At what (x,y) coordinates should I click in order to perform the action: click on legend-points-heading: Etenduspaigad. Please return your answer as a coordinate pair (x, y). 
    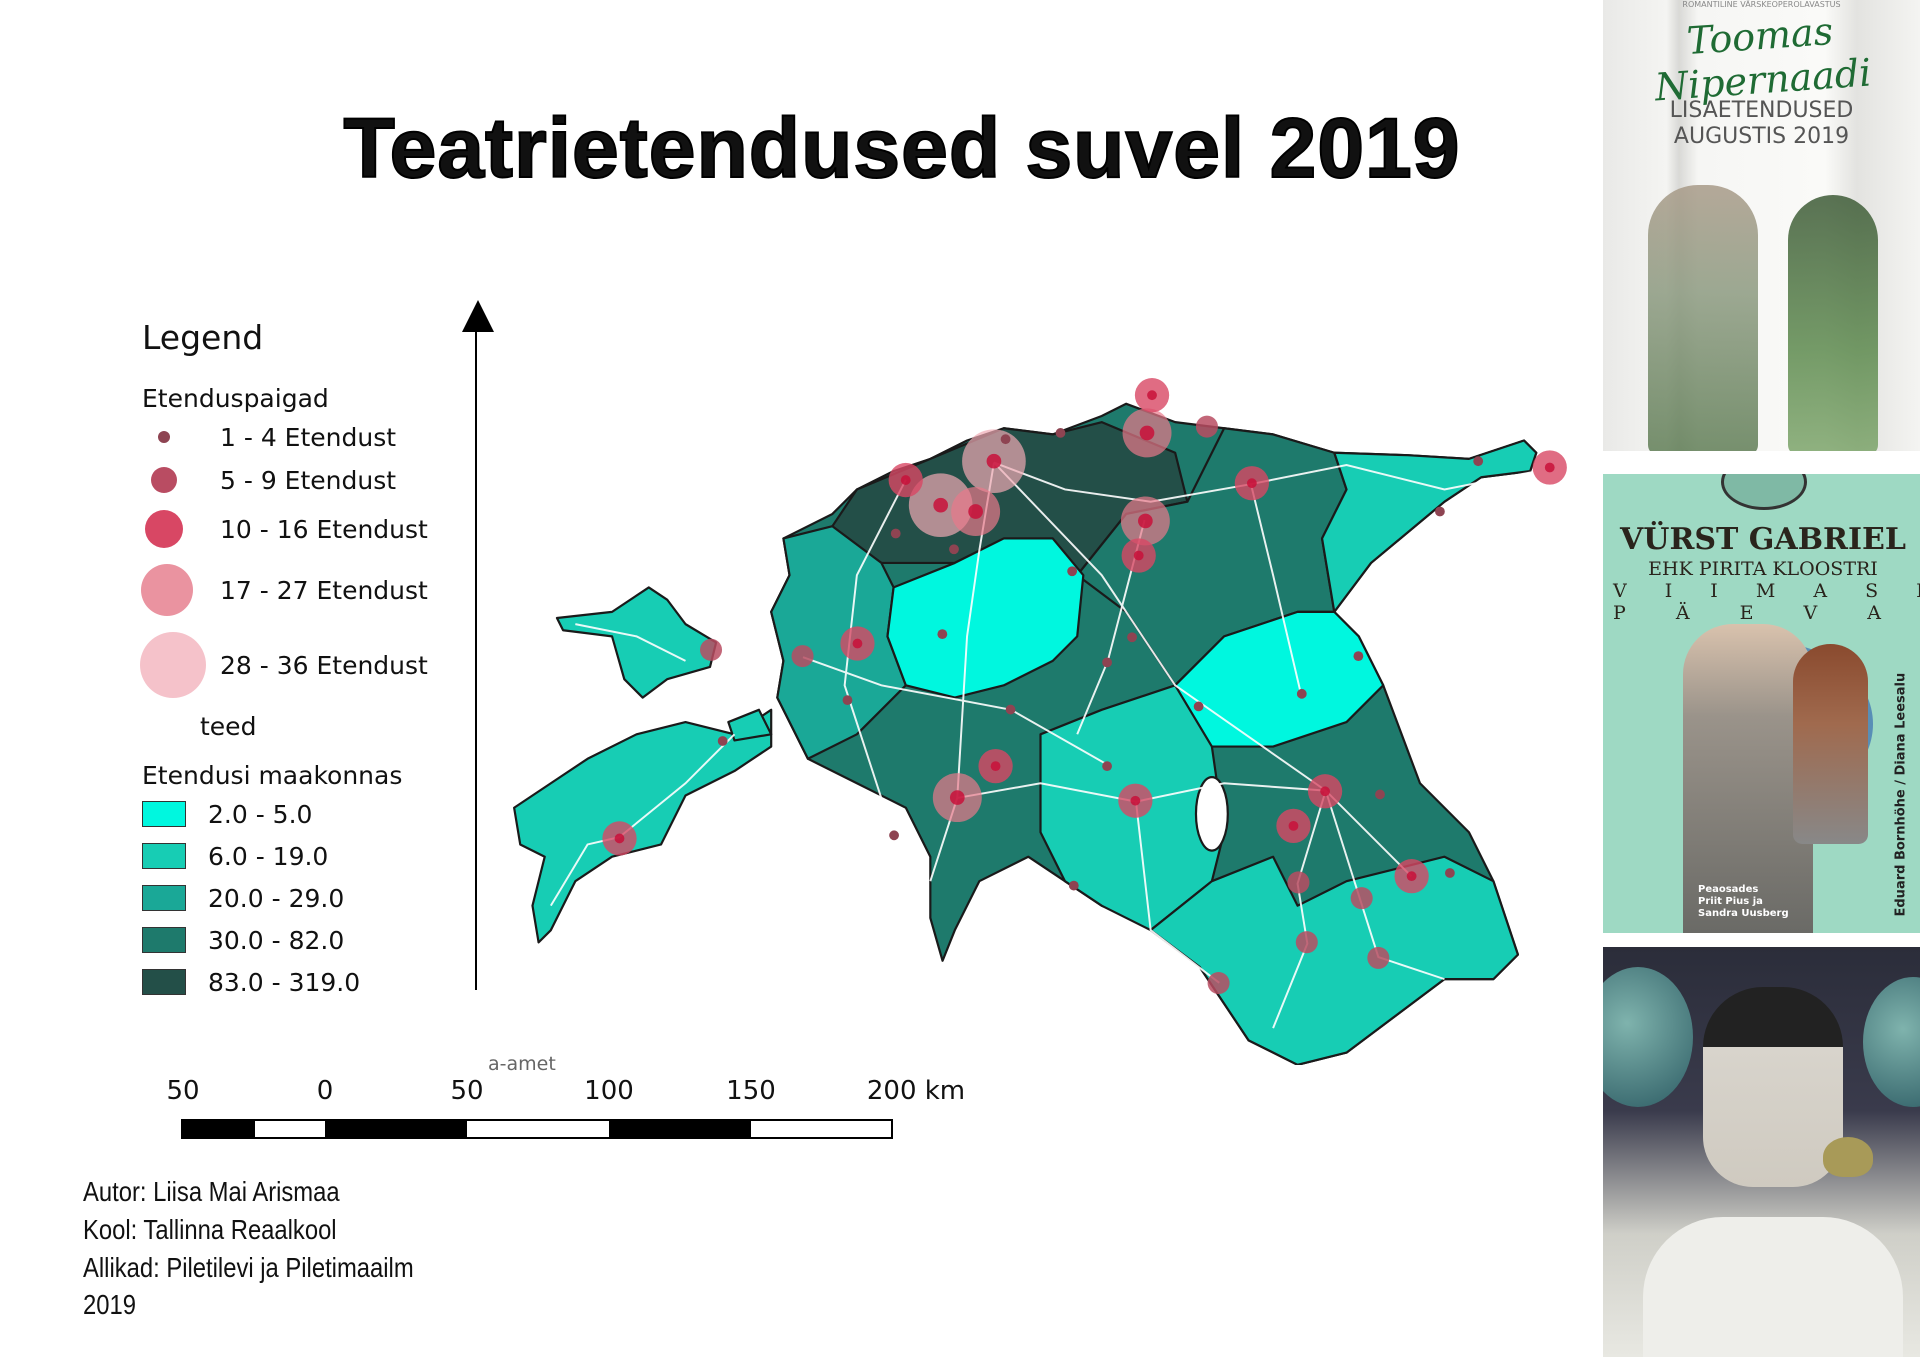
    Looking at the image, I should click on (235, 398).